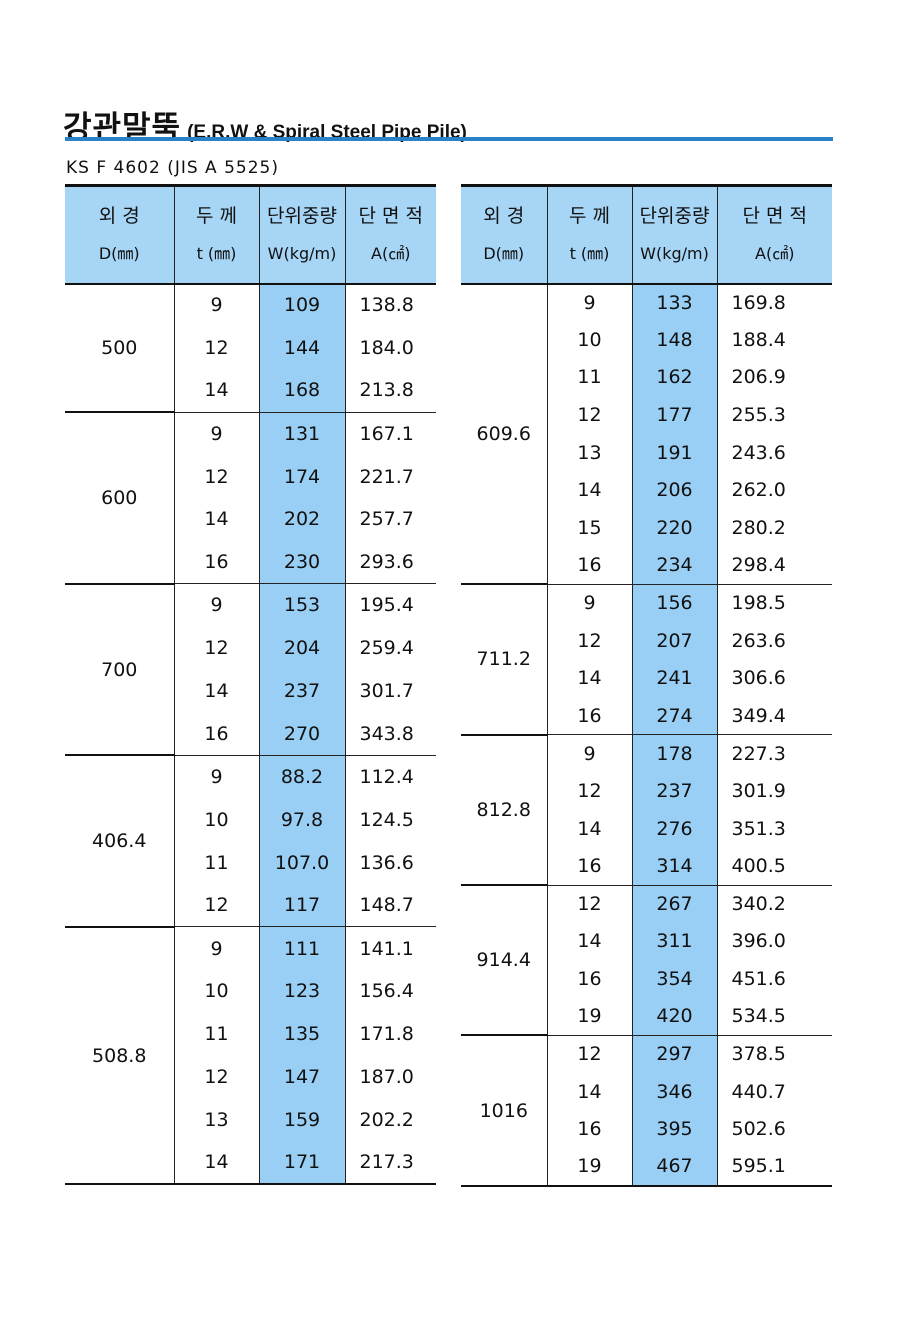 Image resolution: width=898 pixels, height=1319 pixels. I want to click on unit-weight-cell: 237, so click(674, 791).